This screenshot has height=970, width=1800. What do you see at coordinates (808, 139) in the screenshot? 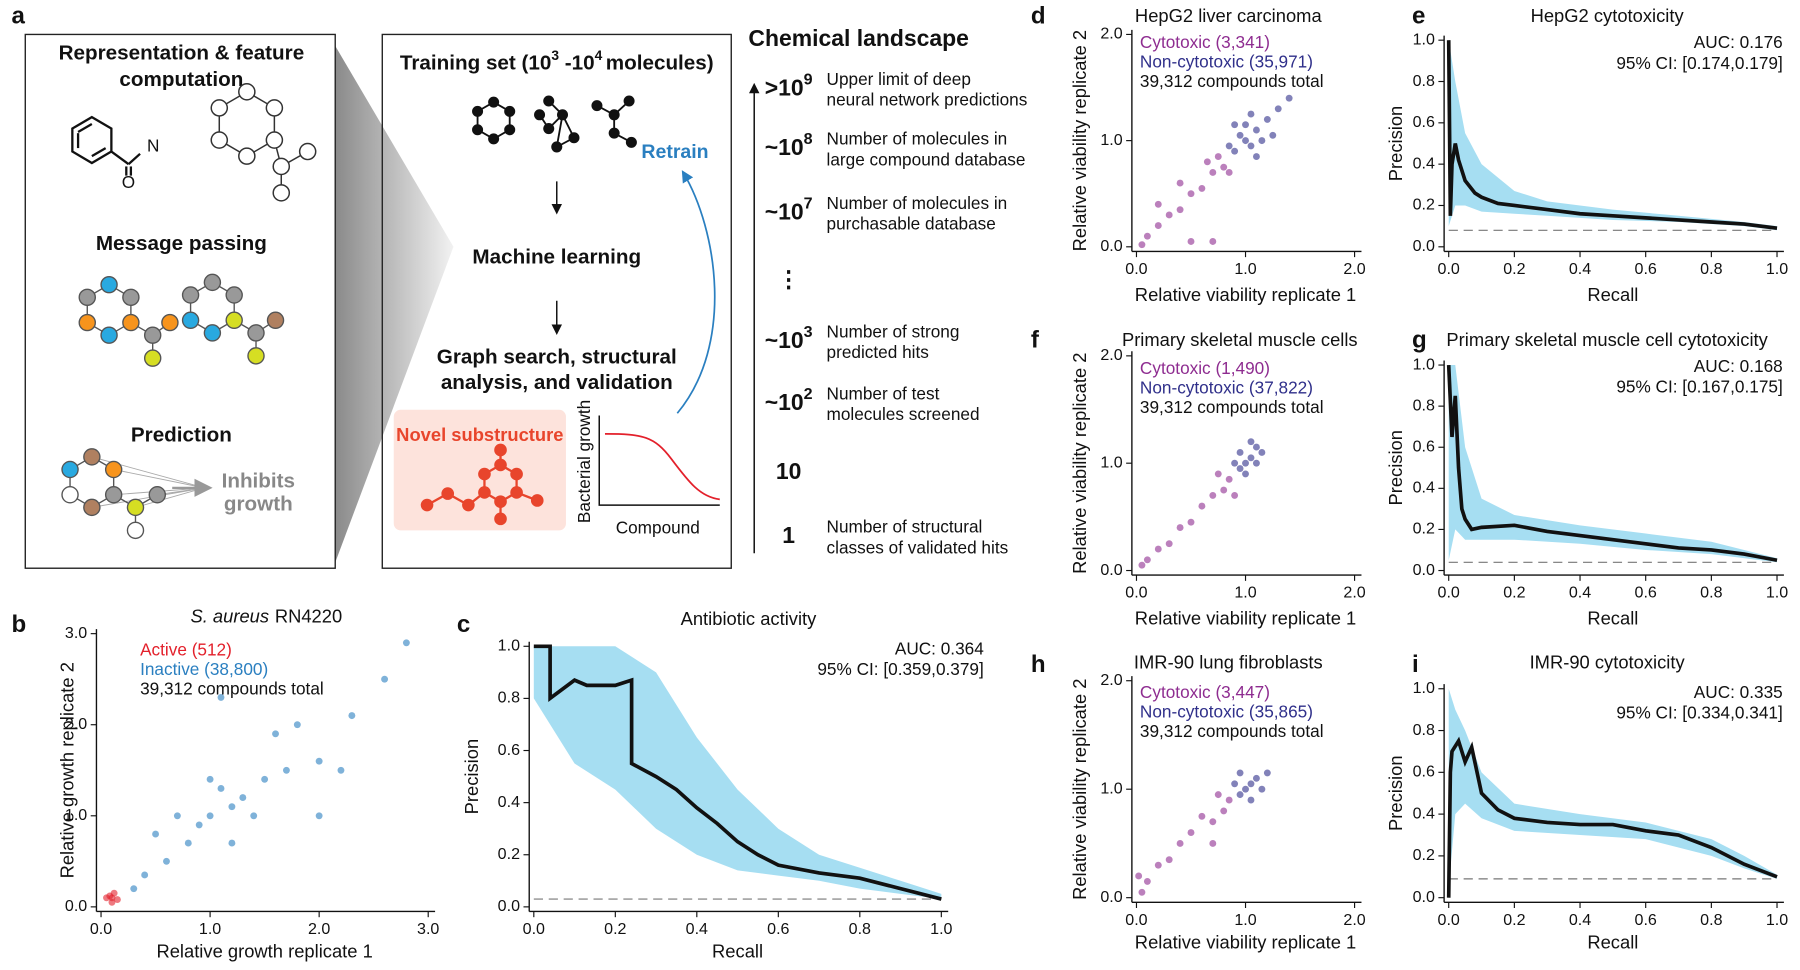
I see `magnitude-exponent: 8` at bounding box center [808, 139].